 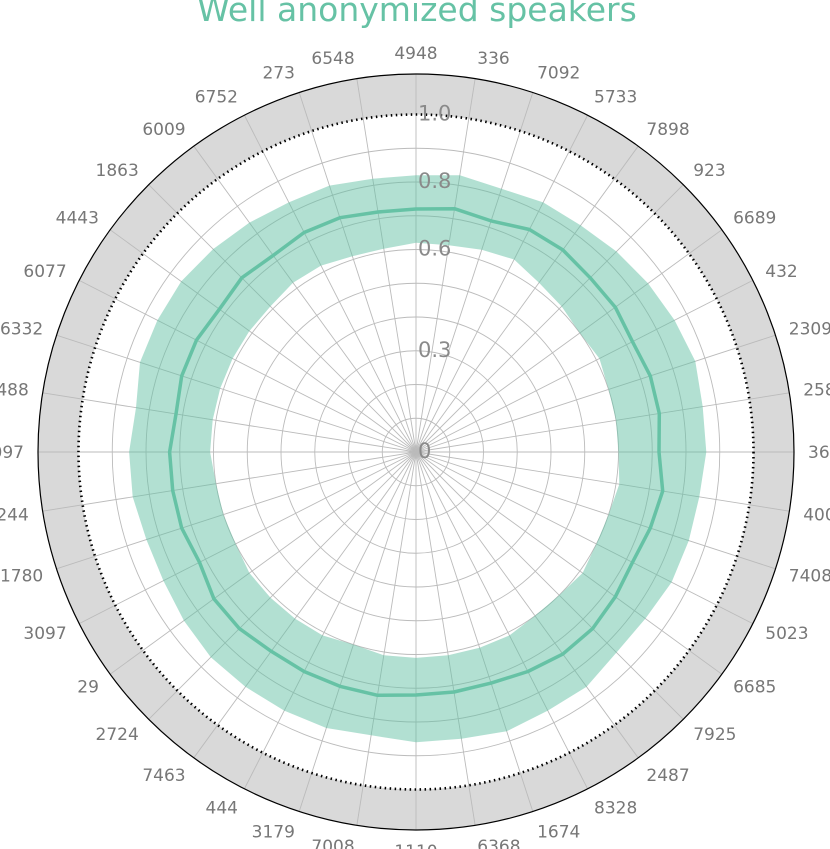 I want to click on radial-tick-label: 1.0, so click(x=434, y=114).